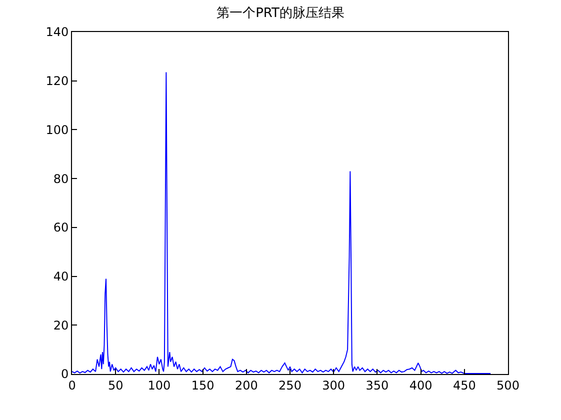 This screenshot has height=420, width=561. What do you see at coordinates (334, 385) in the screenshot?
I see `x-tick-label: 300` at bounding box center [334, 385].